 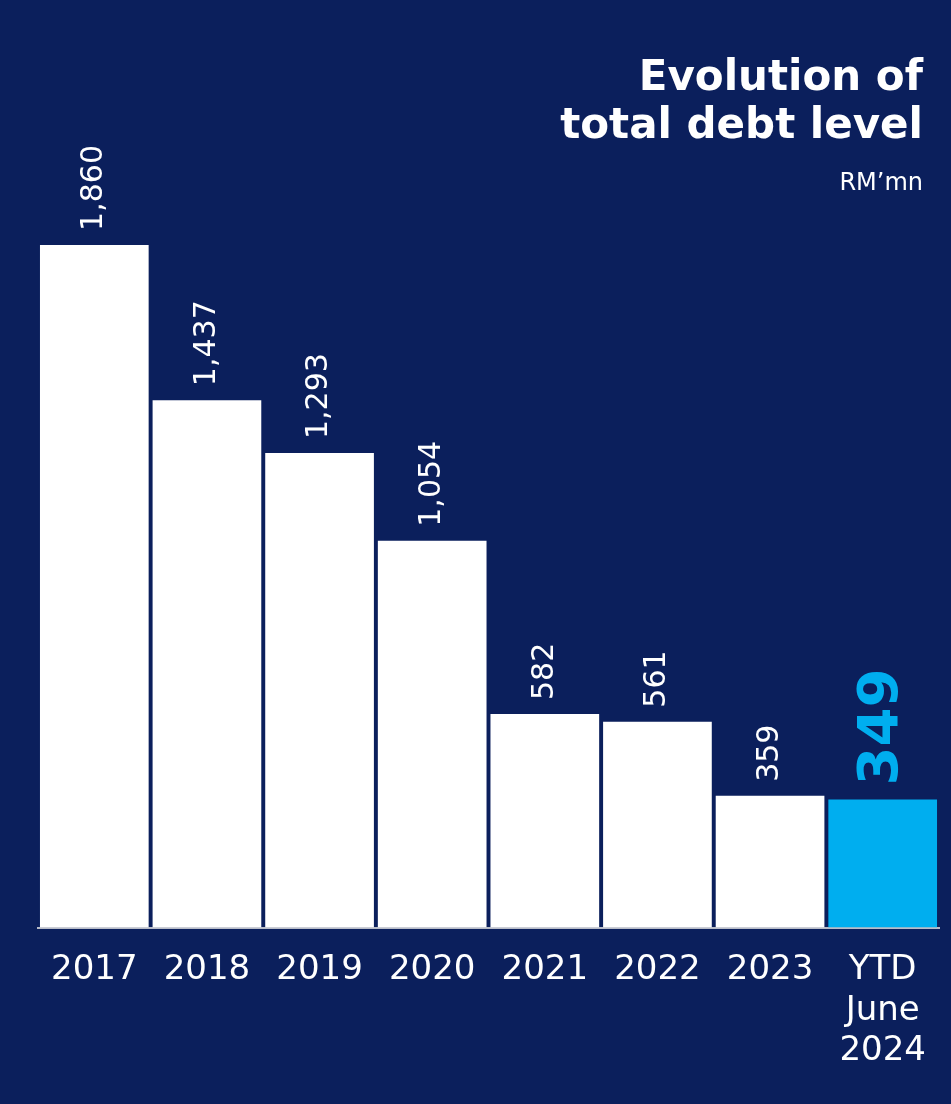 I want to click on data-label: 561, so click(x=655, y=679).